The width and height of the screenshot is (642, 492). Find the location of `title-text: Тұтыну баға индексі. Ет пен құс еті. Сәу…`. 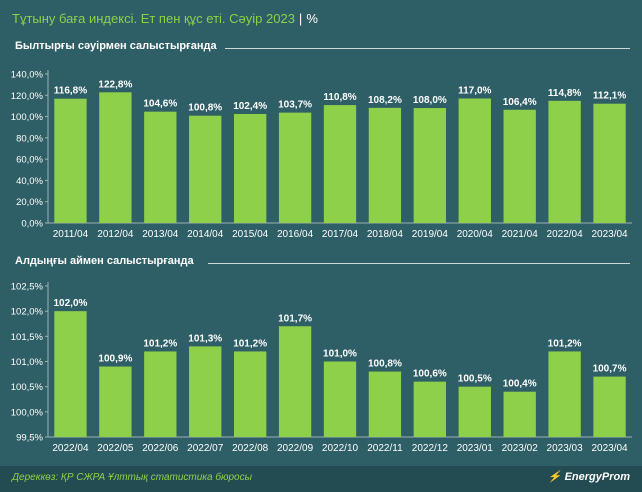

title-text: Тұтыну баға индексі. Ет пен құс еті. Сәу… is located at coordinates (153, 18).